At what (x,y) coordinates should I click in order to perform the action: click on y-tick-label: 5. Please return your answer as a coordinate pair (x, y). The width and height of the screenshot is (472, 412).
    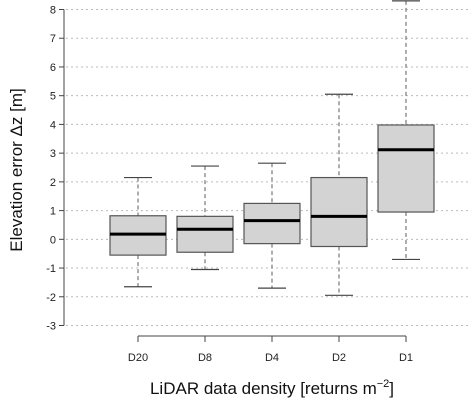
    Looking at the image, I should click on (53, 97).